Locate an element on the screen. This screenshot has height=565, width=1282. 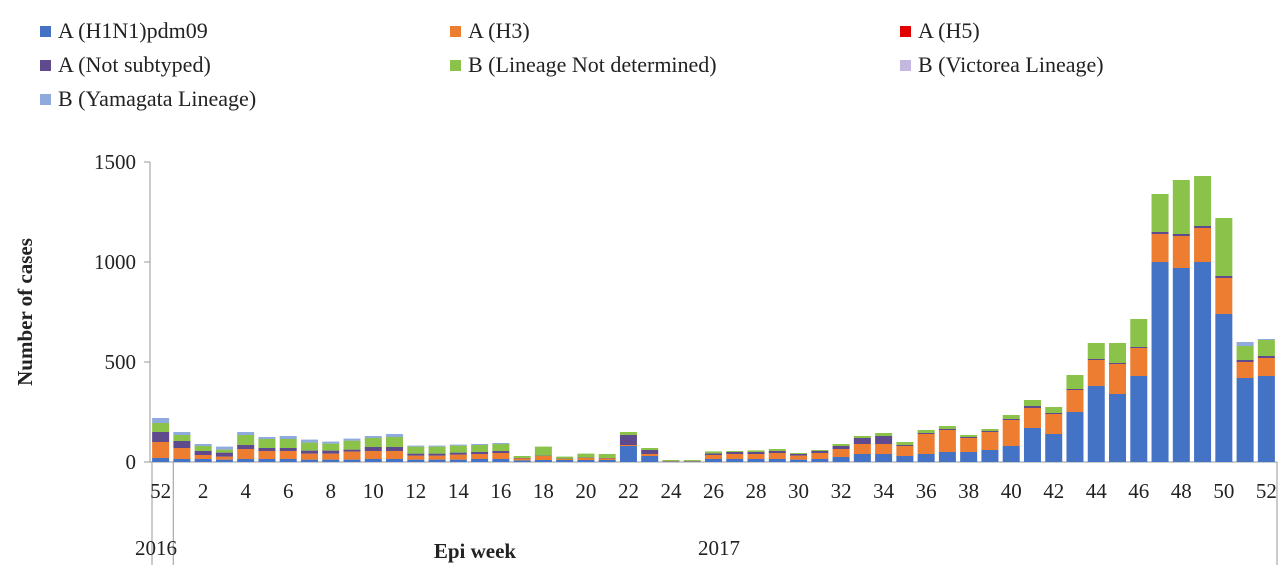
x-tick-label: 50 is located at coordinates (1223, 491).